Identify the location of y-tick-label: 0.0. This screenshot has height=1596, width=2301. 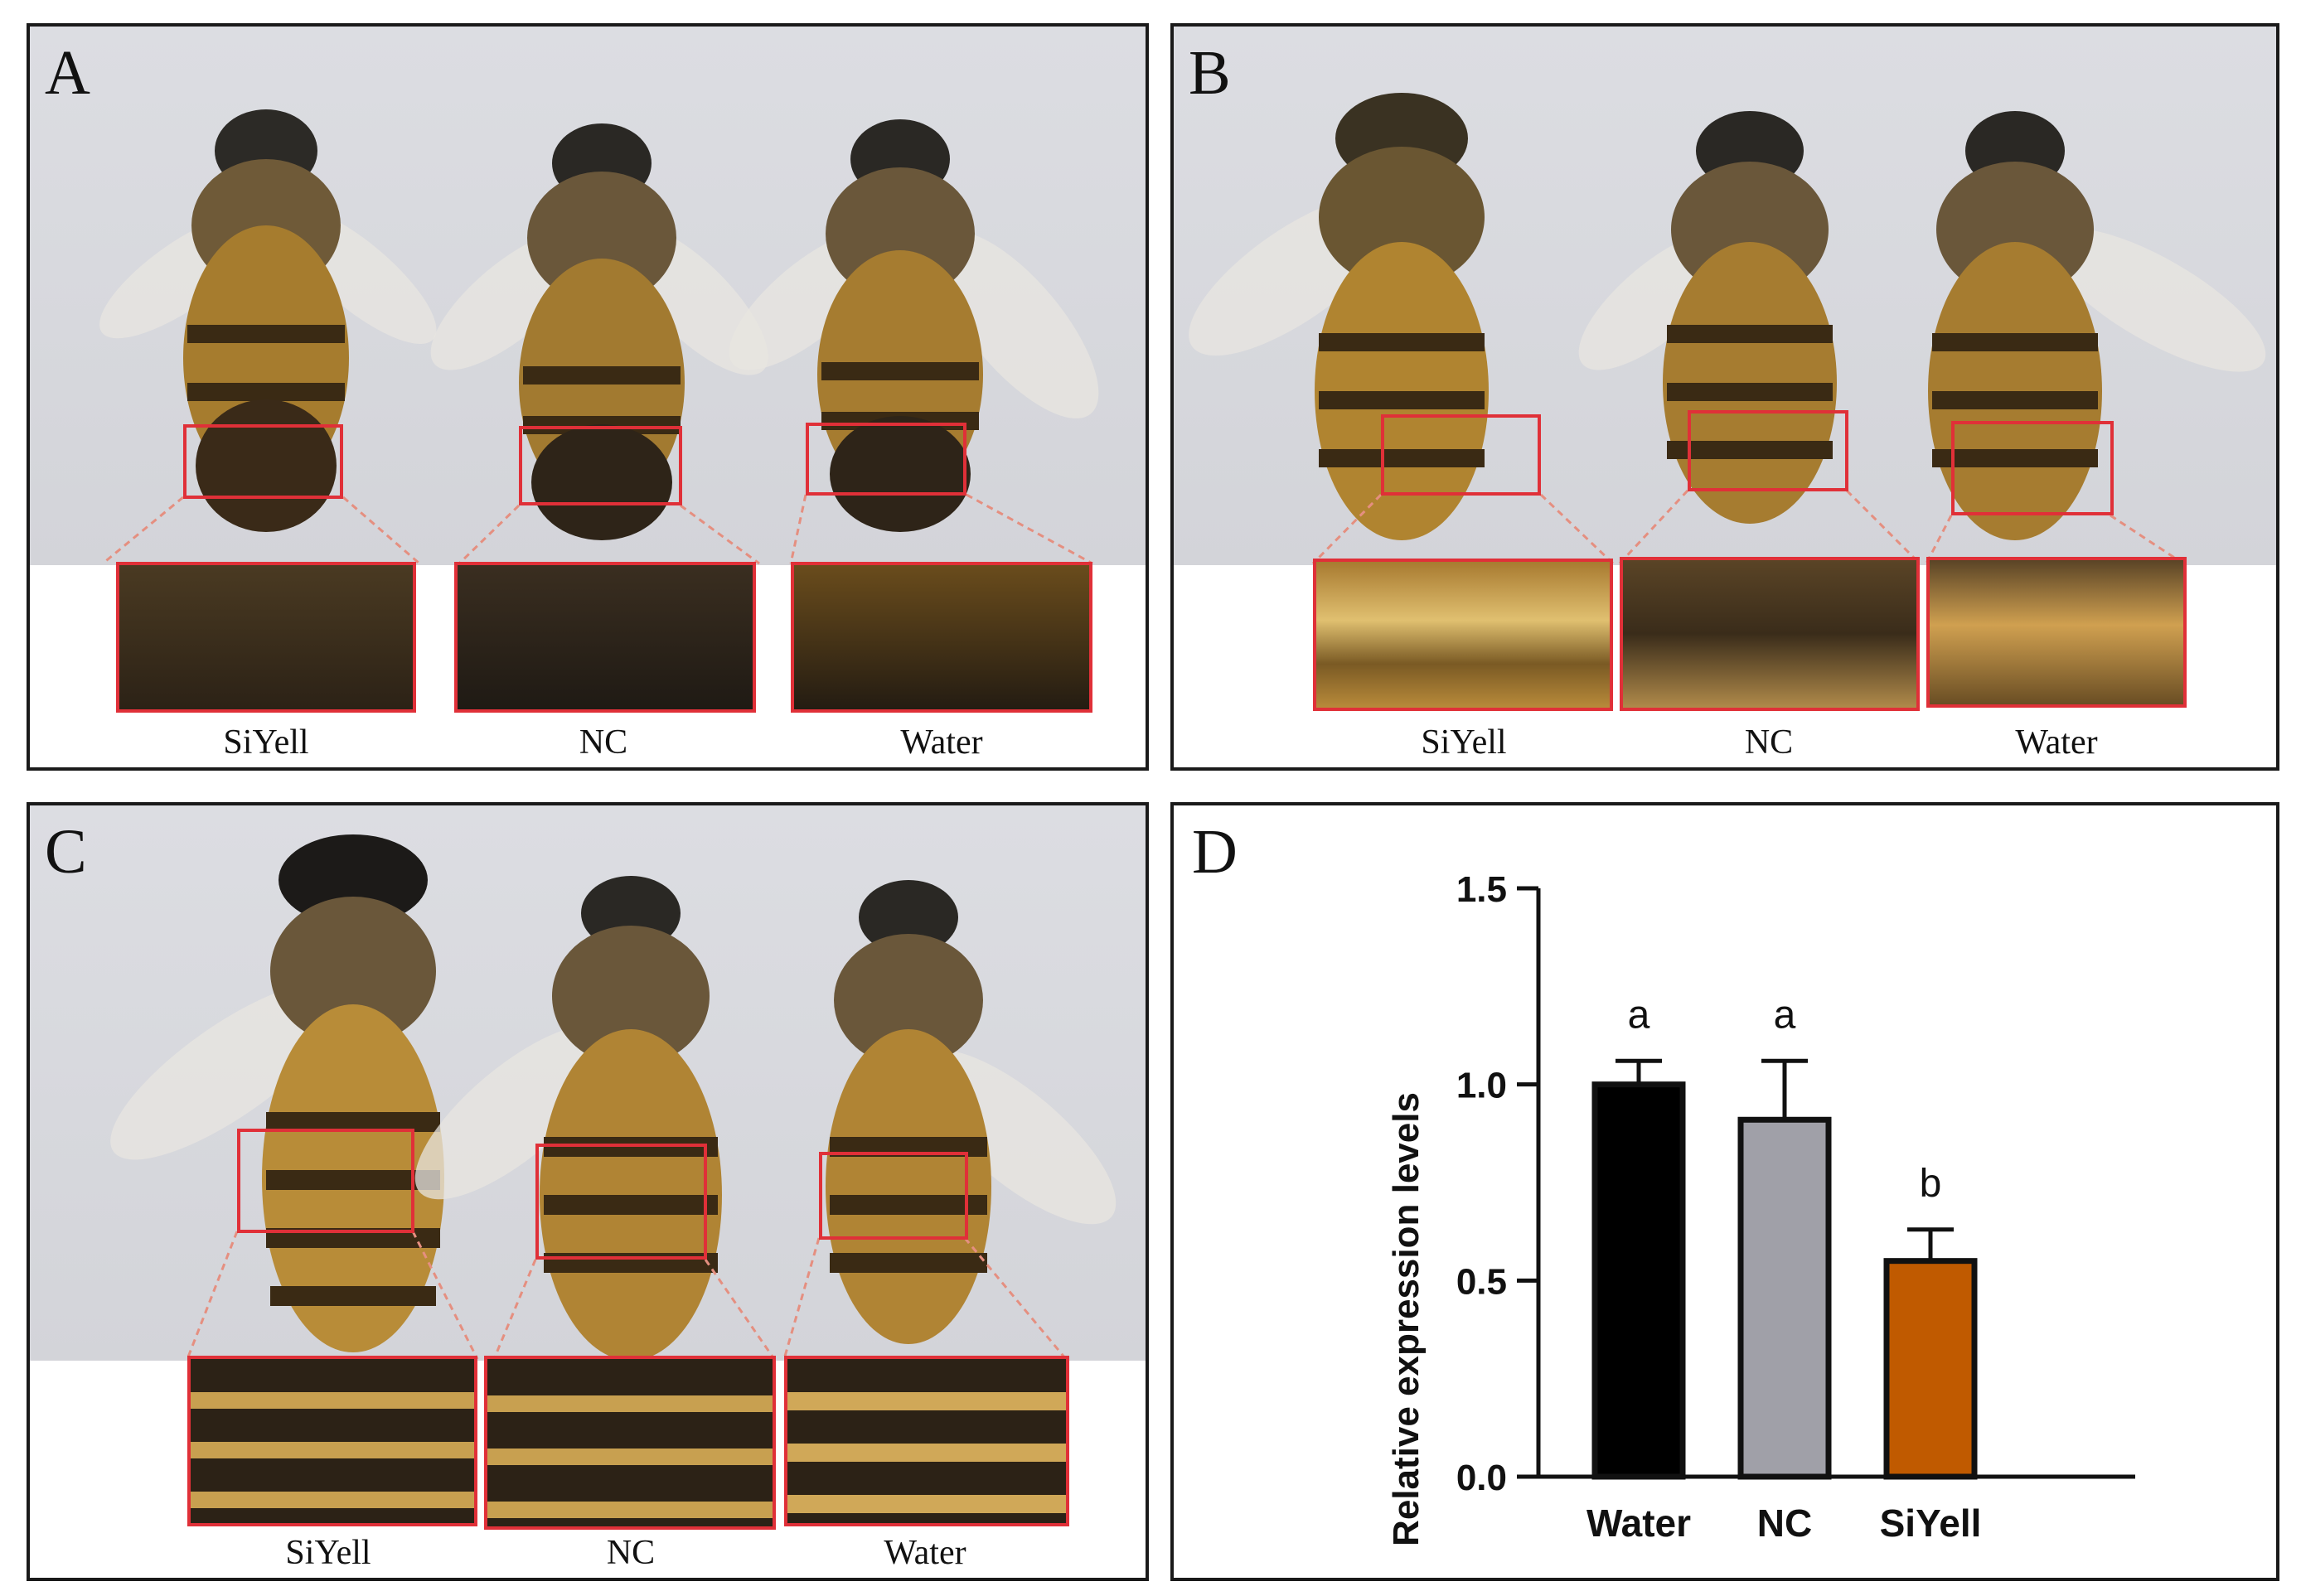
(1481, 1478).